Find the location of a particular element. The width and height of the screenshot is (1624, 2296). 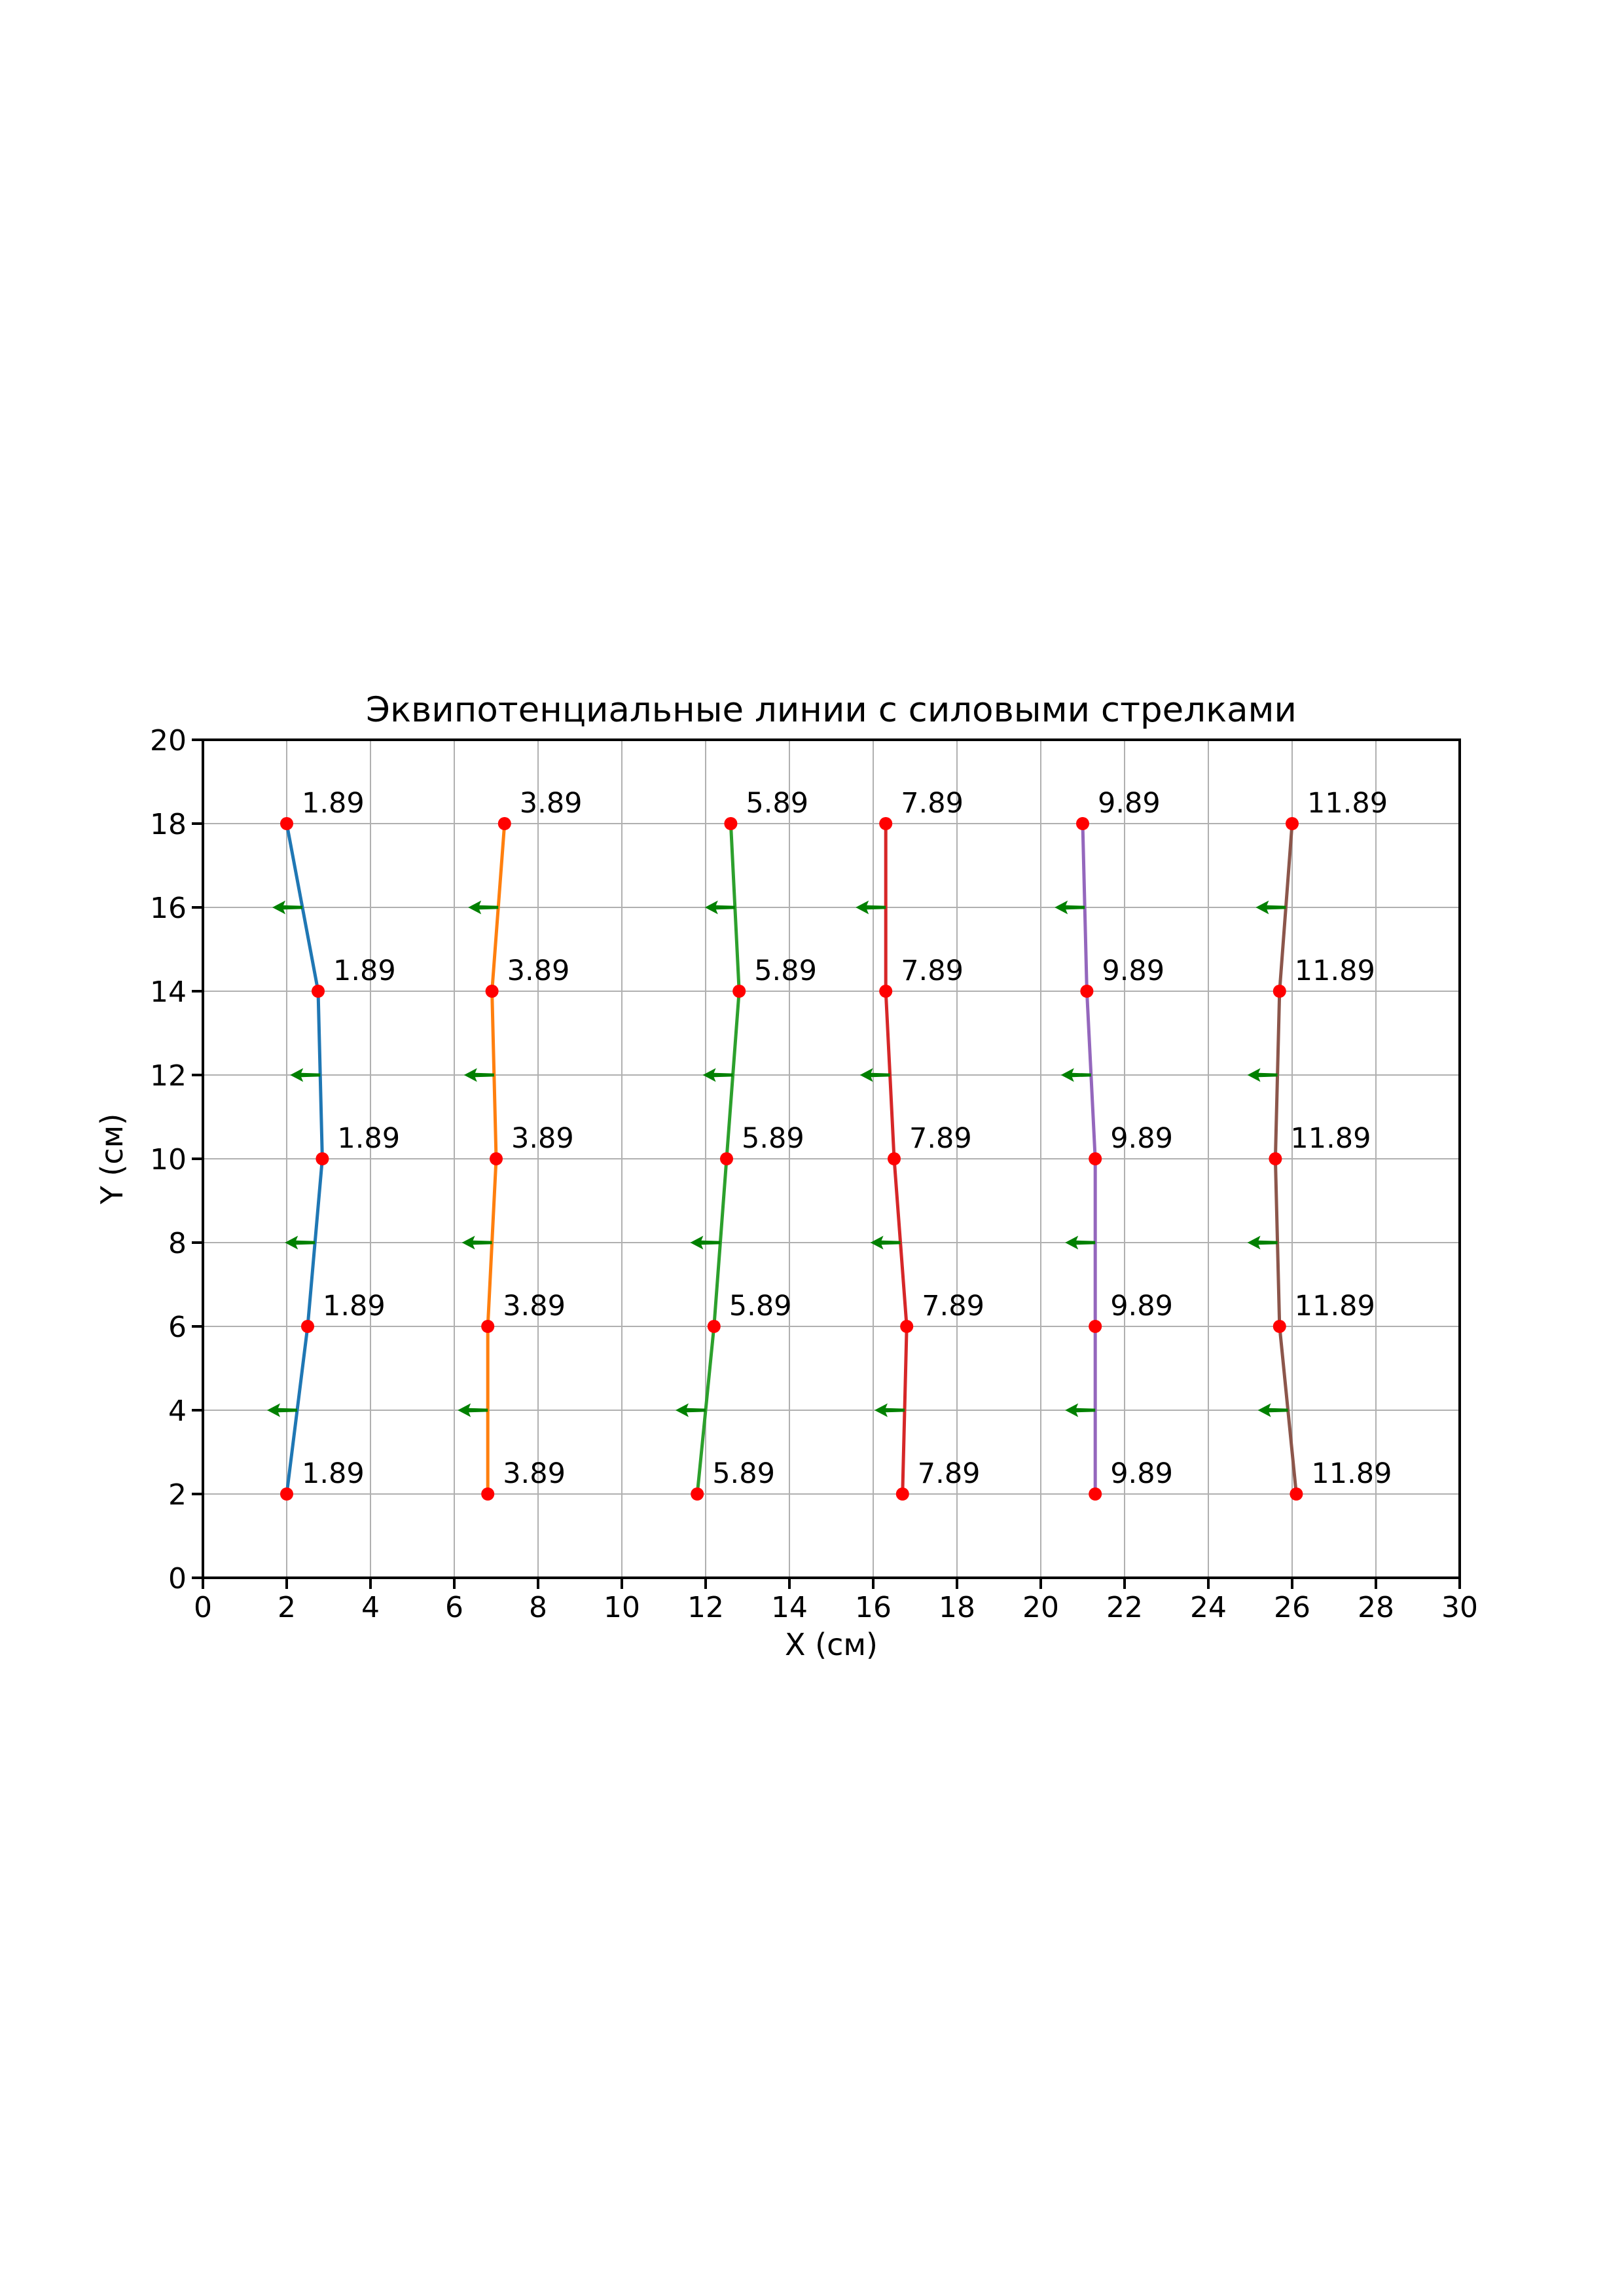

x-tick-label: 22 is located at coordinates (1124, 1607).